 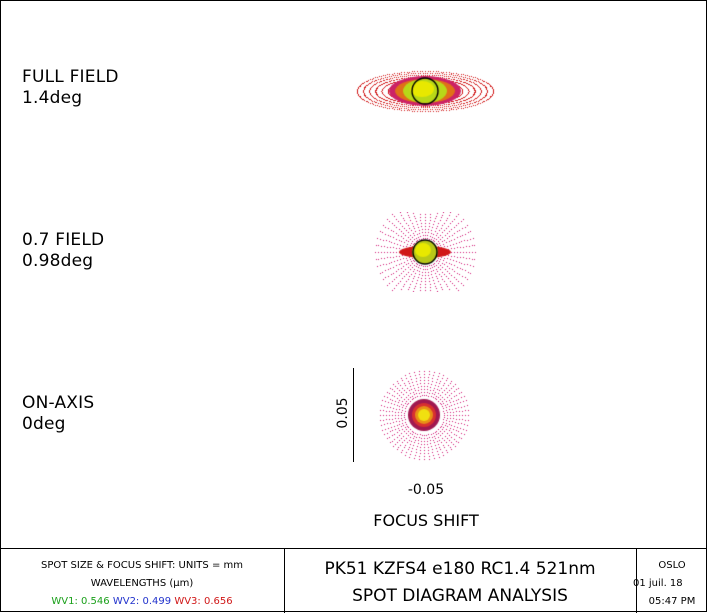 I want to click on focus-shift-value: -0.05, so click(x=426, y=490).